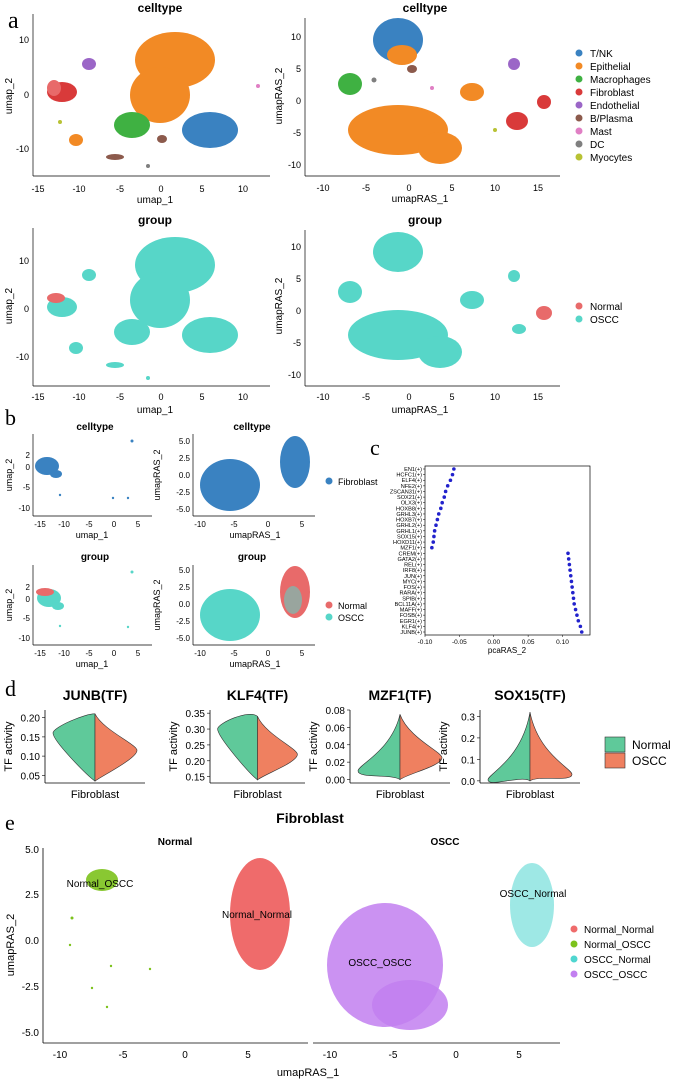 The height and width of the screenshot is (1083, 685). What do you see at coordinates (200, 524) in the screenshot?
I see `b-ras-xtick: -10` at bounding box center [200, 524].